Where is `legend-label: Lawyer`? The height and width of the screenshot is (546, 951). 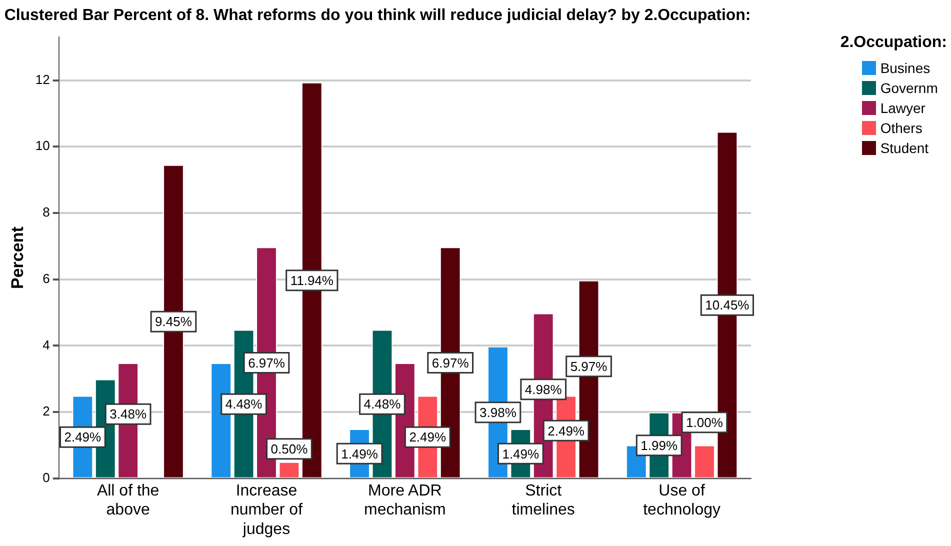 legend-label: Lawyer is located at coordinates (903, 108).